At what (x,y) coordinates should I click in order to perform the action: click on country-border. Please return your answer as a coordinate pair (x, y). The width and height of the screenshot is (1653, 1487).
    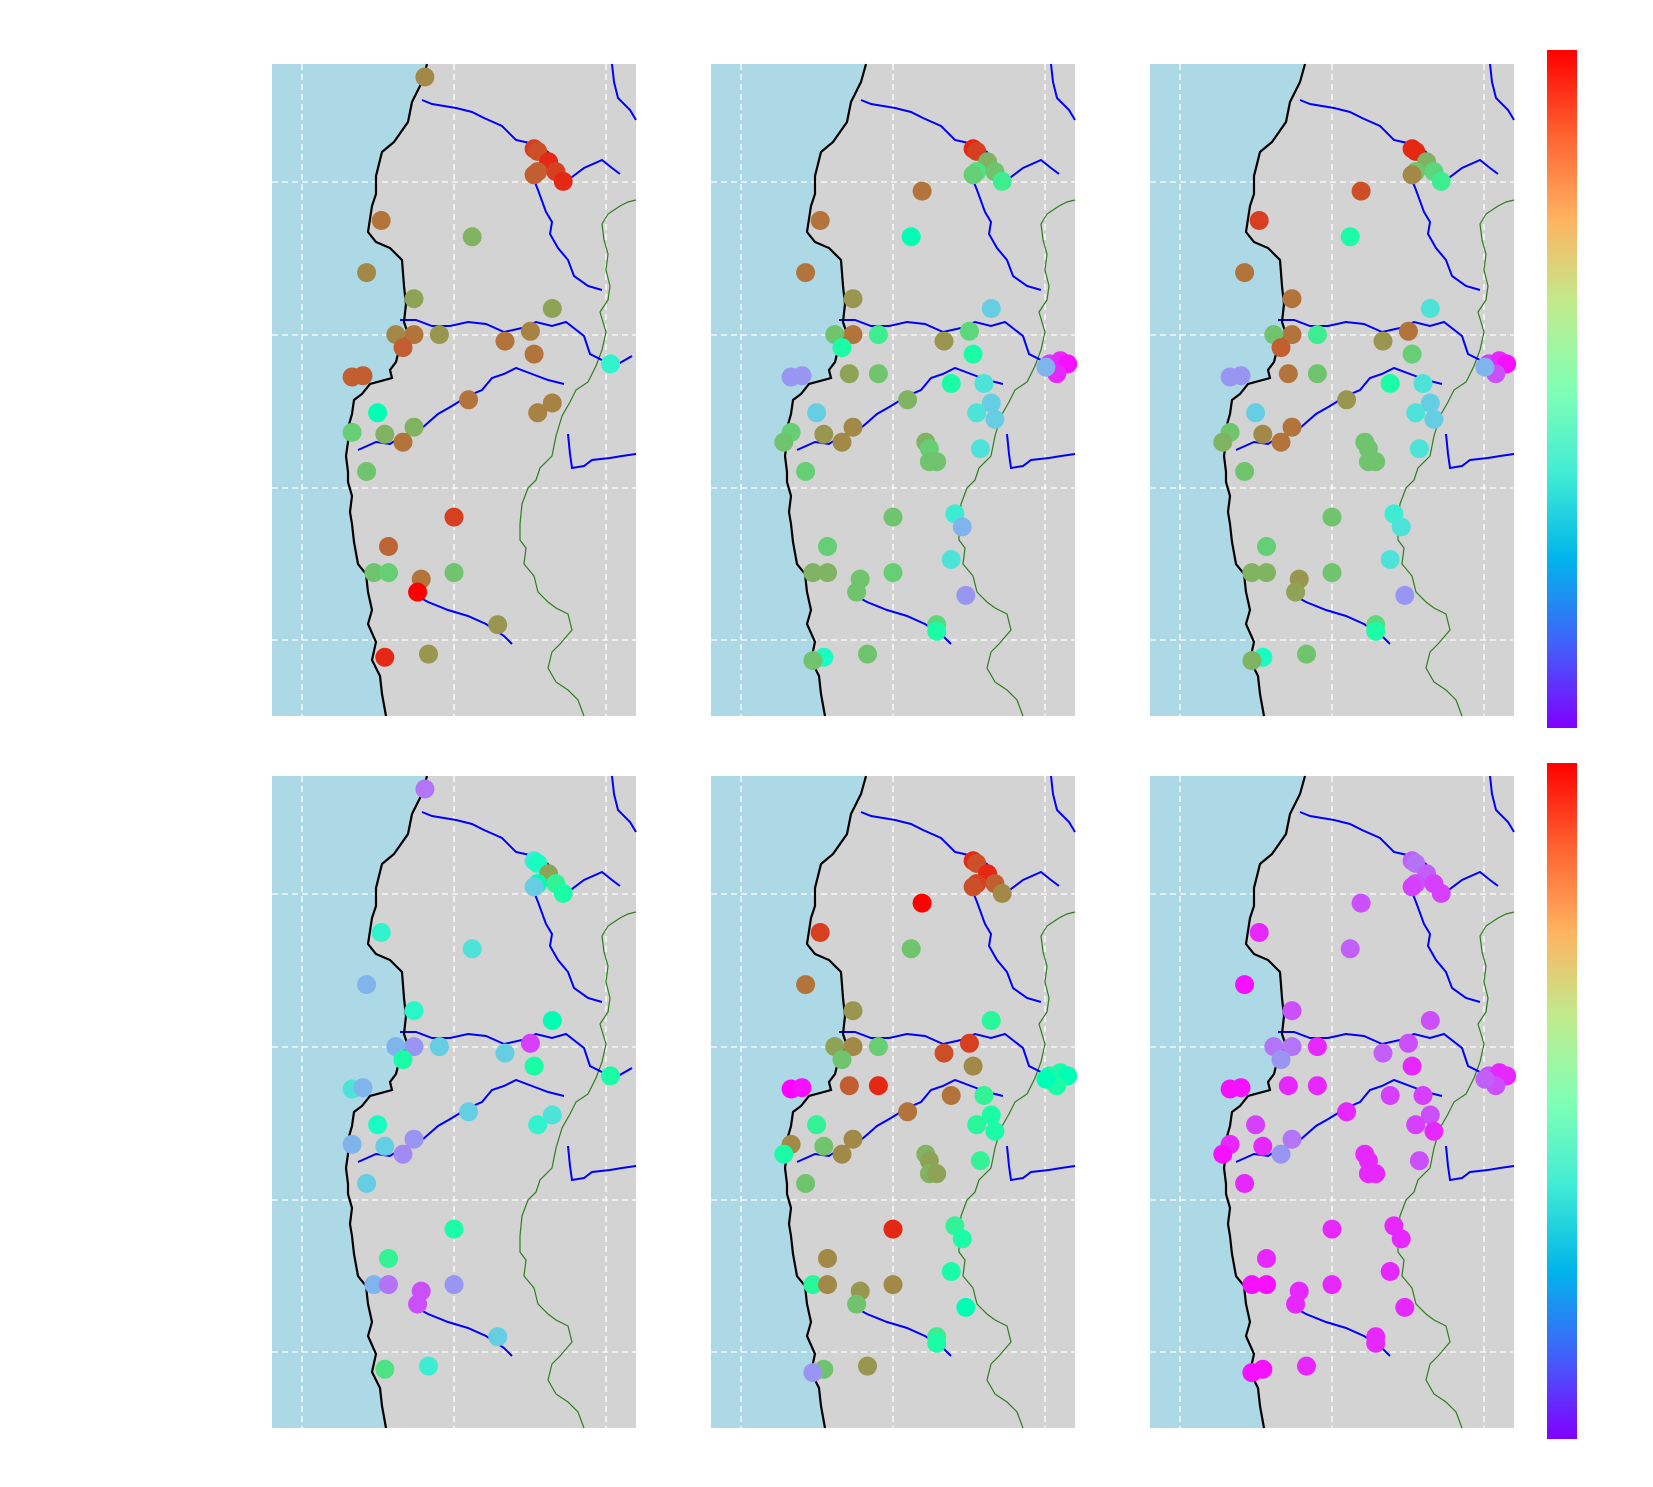
    Looking at the image, I should click on (578, 458).